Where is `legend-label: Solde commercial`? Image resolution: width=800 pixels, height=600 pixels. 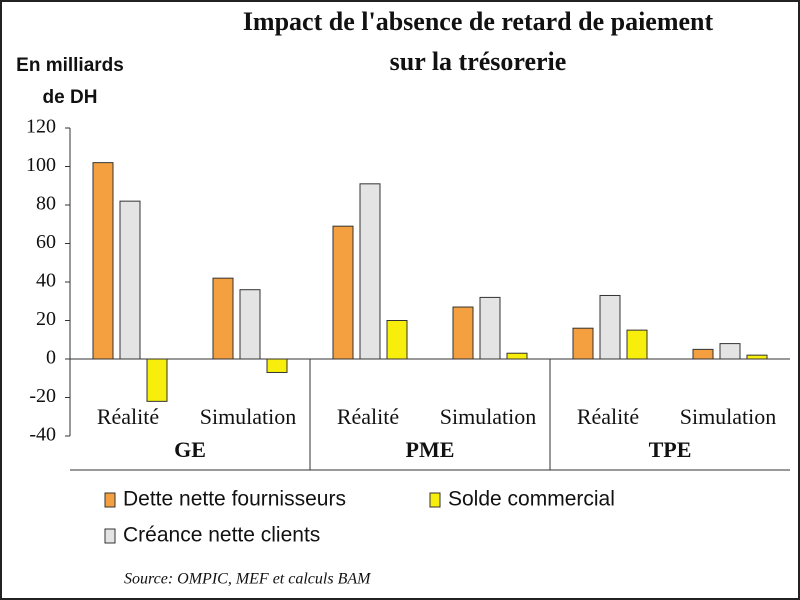
legend-label: Solde commercial is located at coordinates (531, 499).